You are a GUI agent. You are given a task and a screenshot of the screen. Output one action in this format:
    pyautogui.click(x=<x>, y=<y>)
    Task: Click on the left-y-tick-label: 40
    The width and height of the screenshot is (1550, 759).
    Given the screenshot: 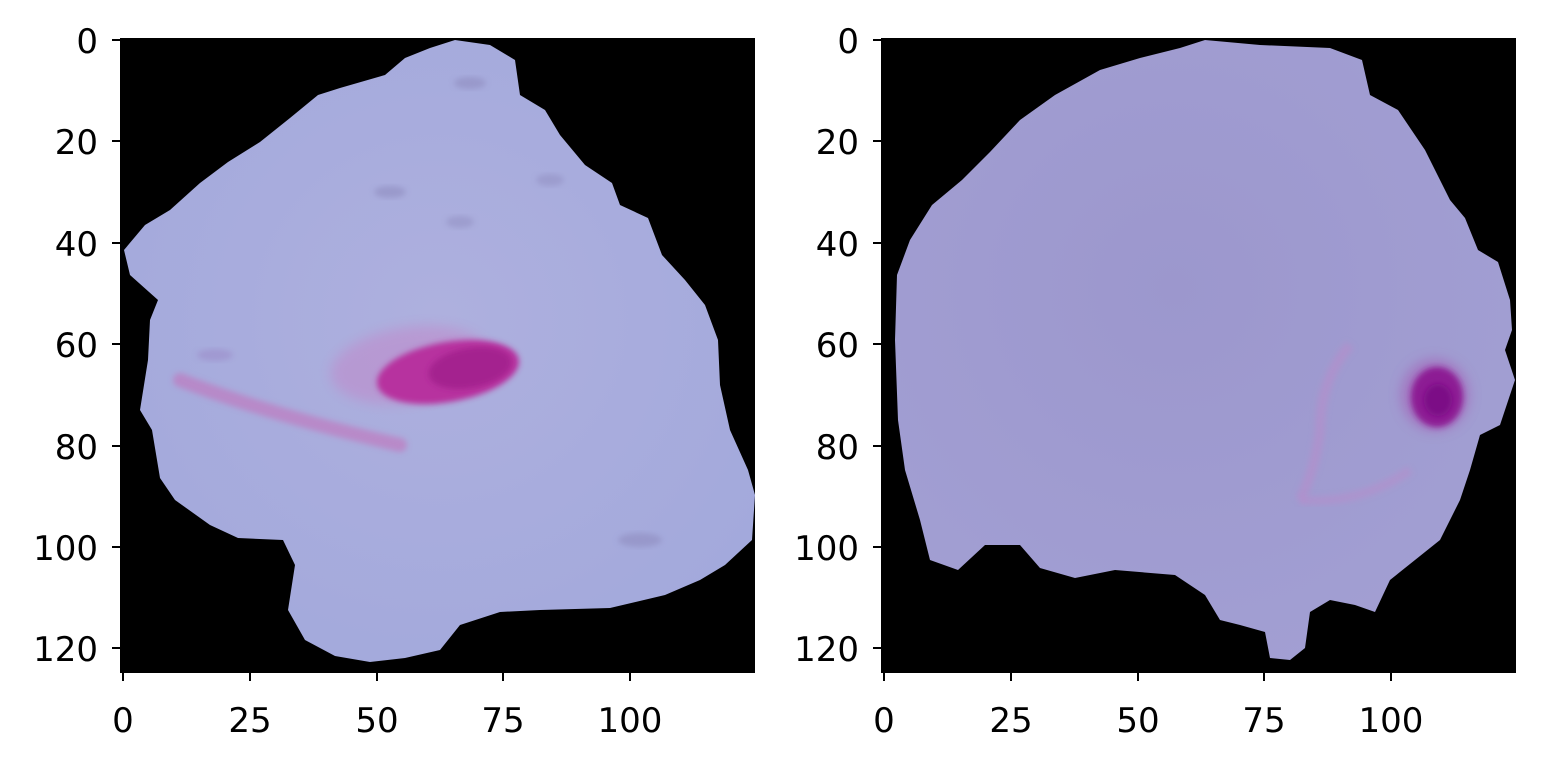 What is the action you would take?
    pyautogui.click(x=76, y=245)
    